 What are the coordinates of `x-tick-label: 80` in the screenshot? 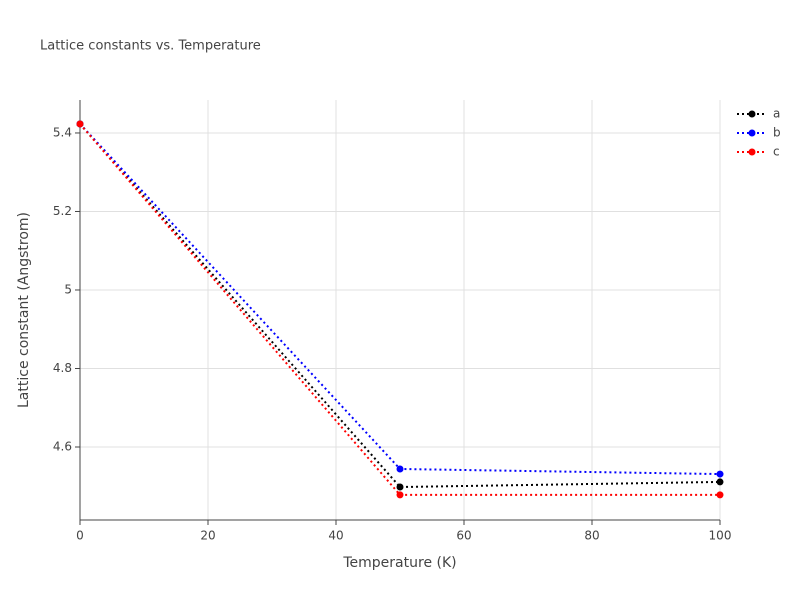 It's located at (591, 536).